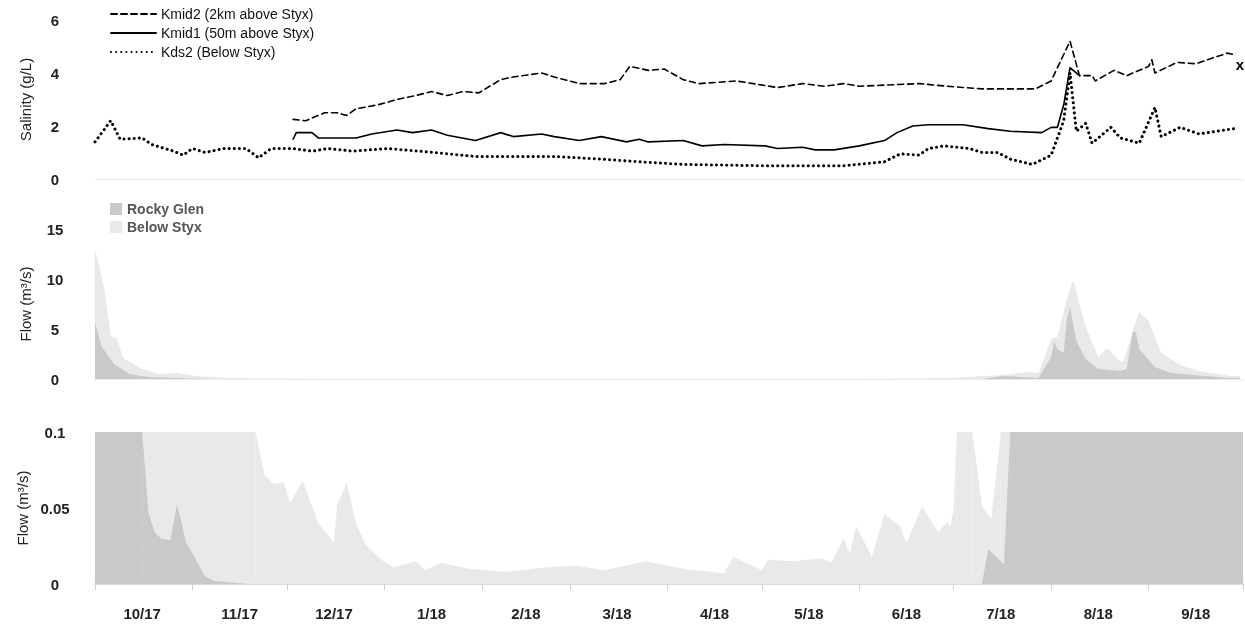  I want to click on y-tick-label: 0.05, so click(55, 508).